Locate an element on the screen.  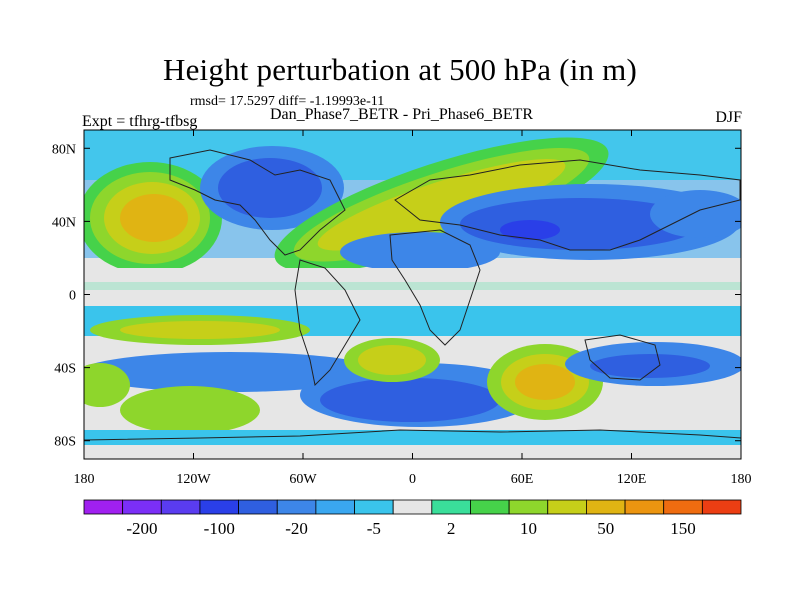
colorbar-boxes is located at coordinates (412, 507).